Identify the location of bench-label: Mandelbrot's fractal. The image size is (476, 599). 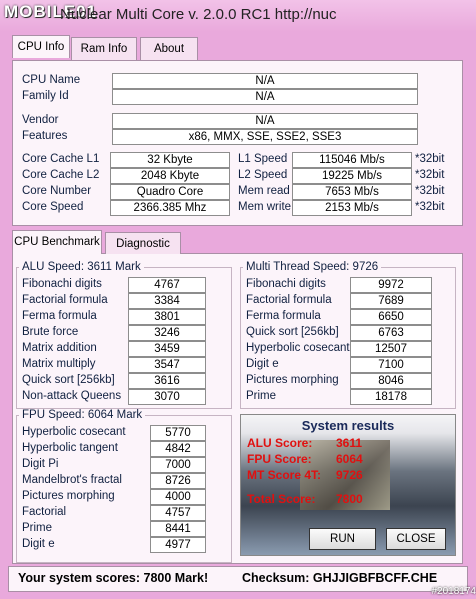
(72, 480).